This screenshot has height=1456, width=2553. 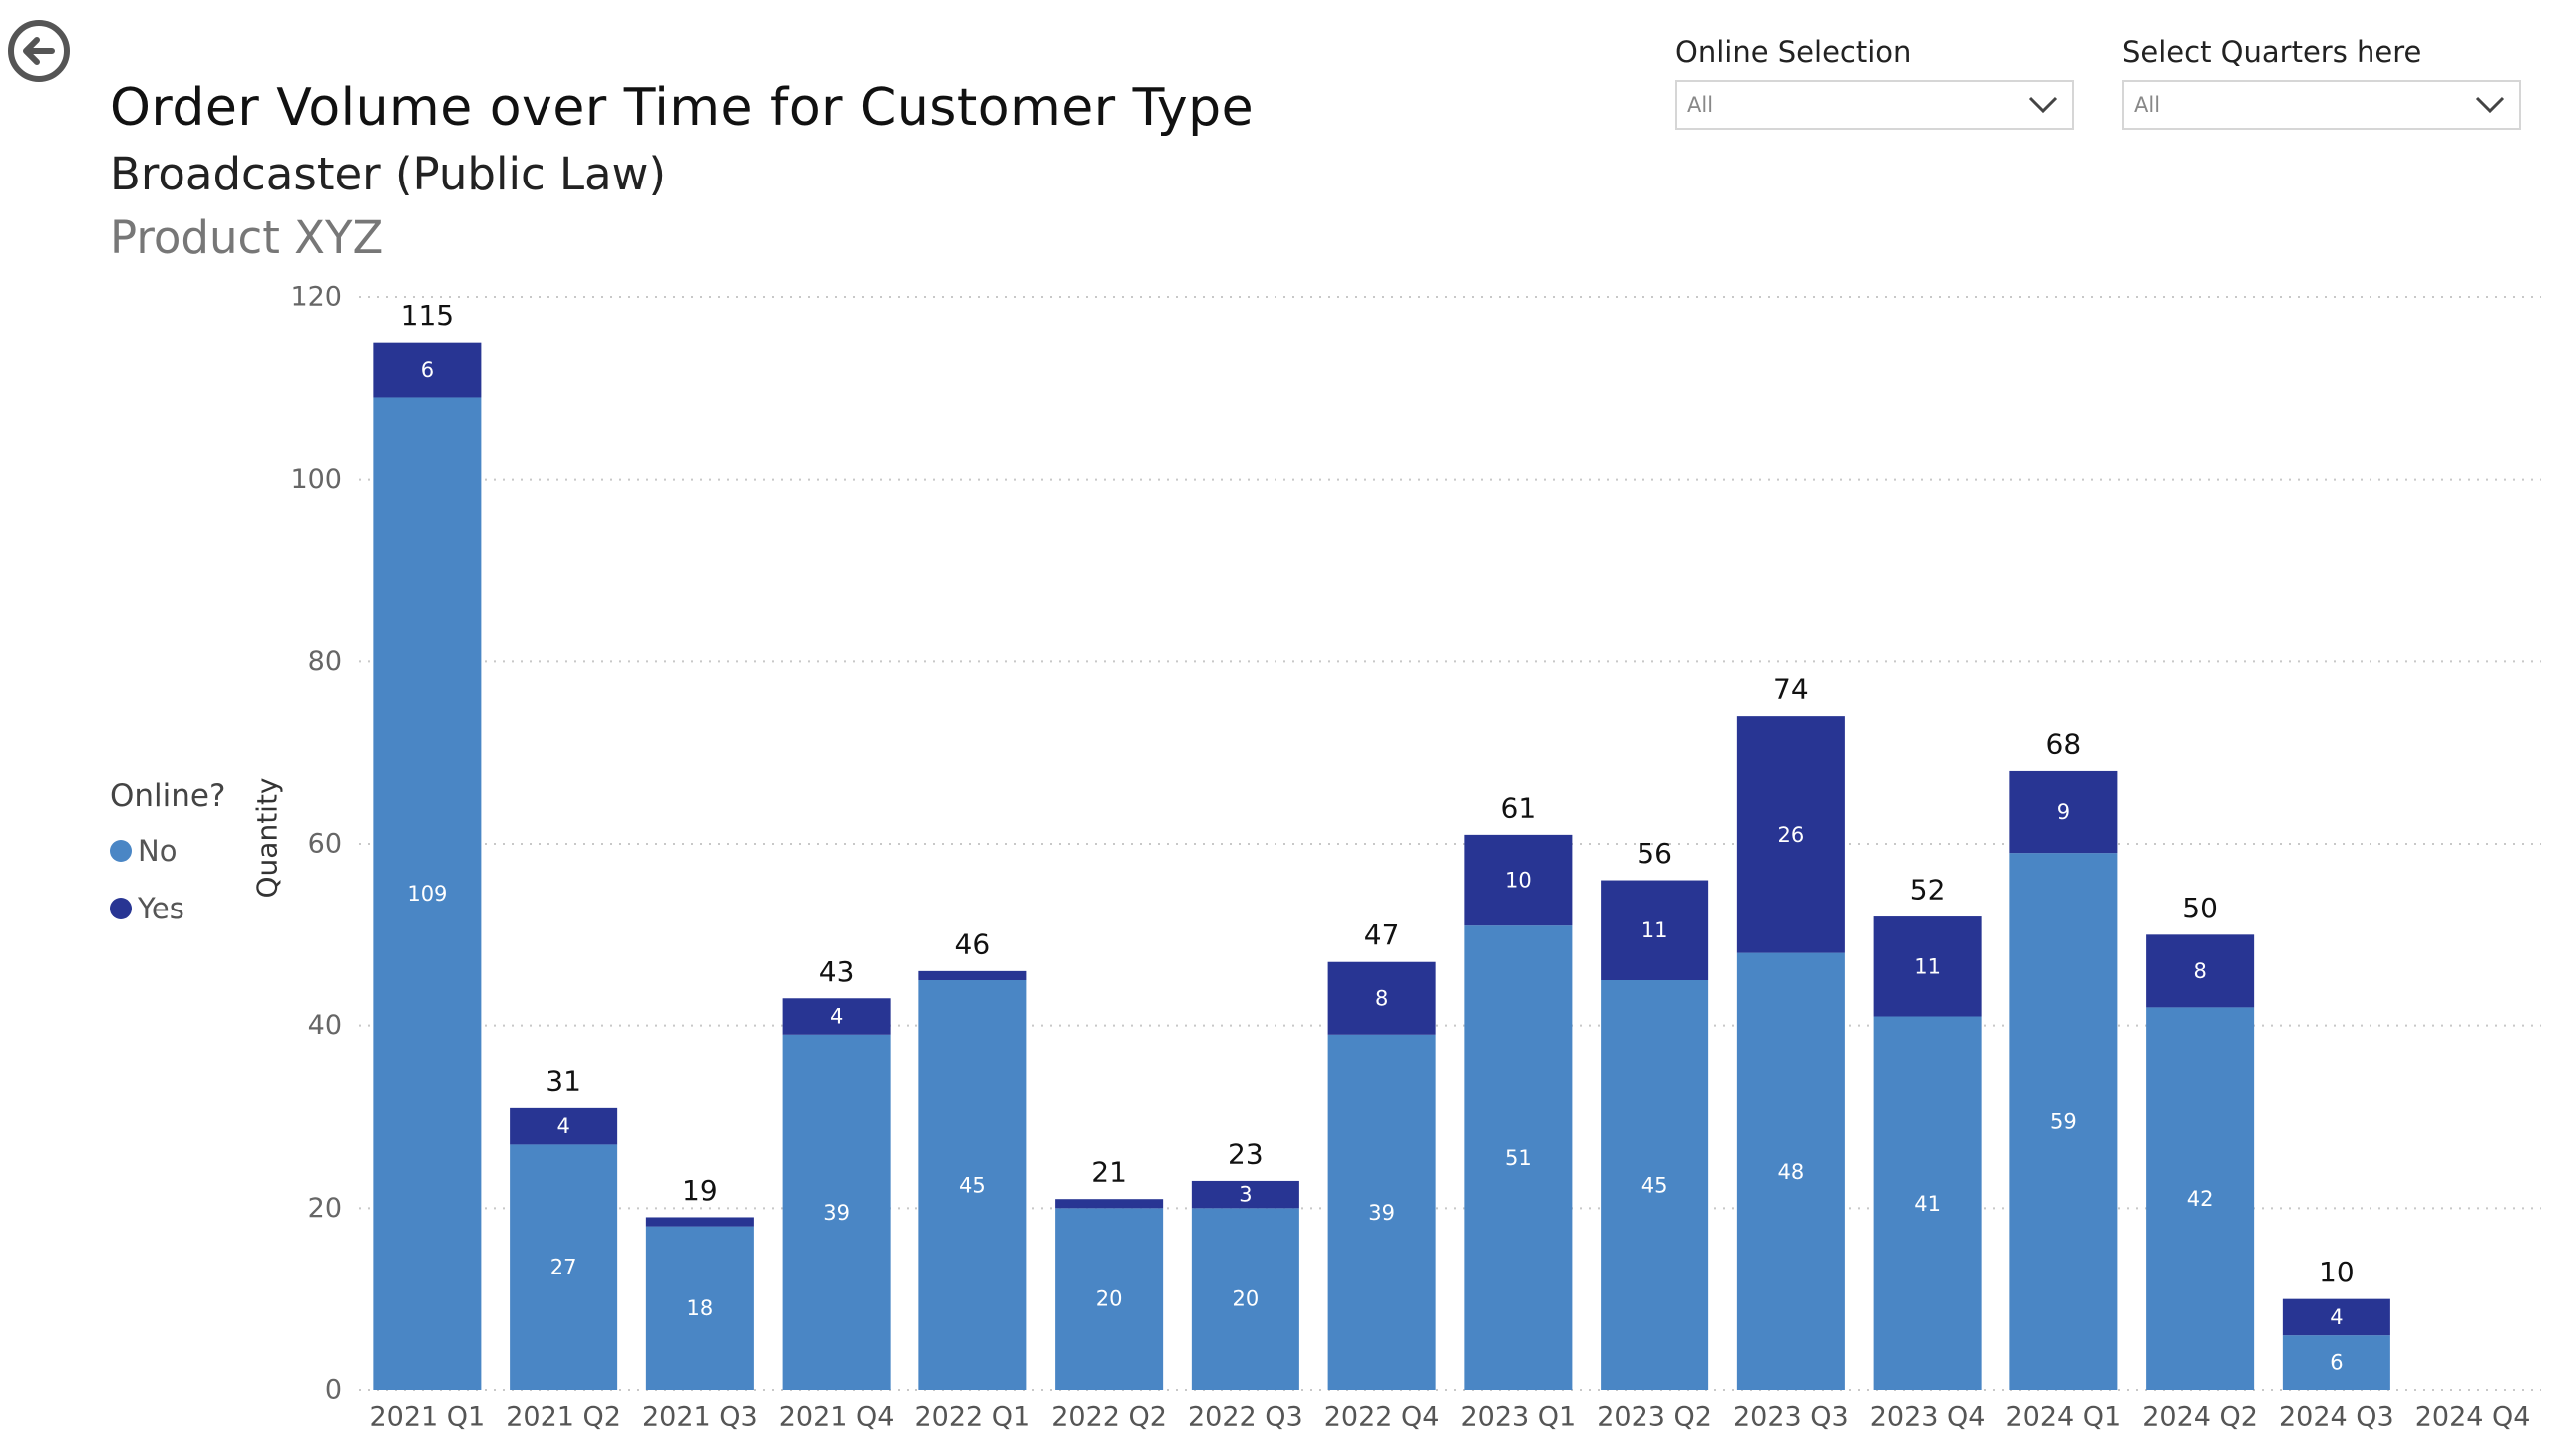 What do you see at coordinates (2272, 52) in the screenshot?
I see `slicer-label: Select Quarters here` at bounding box center [2272, 52].